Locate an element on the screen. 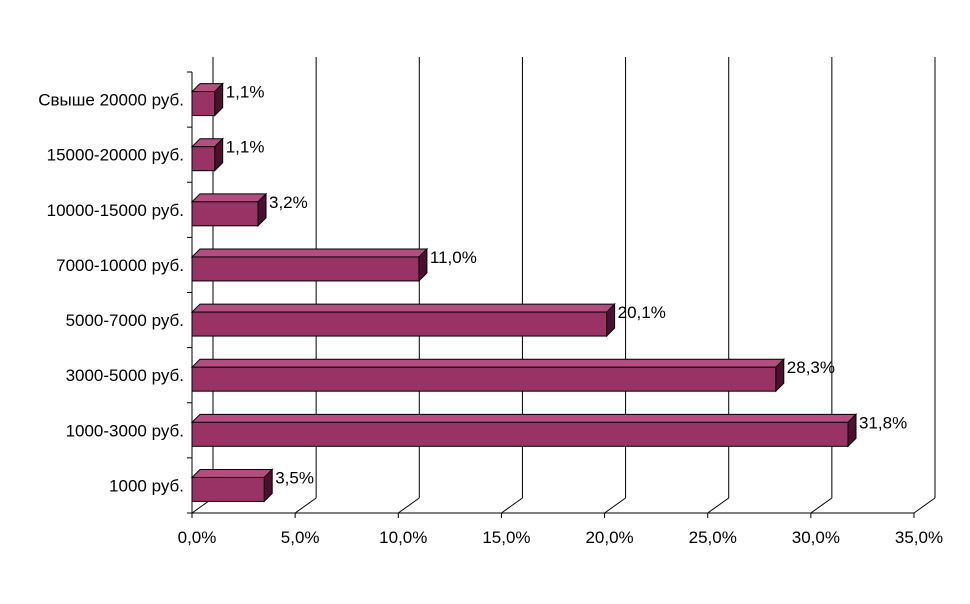  category-label: 1000 руб. is located at coordinates (146, 485).